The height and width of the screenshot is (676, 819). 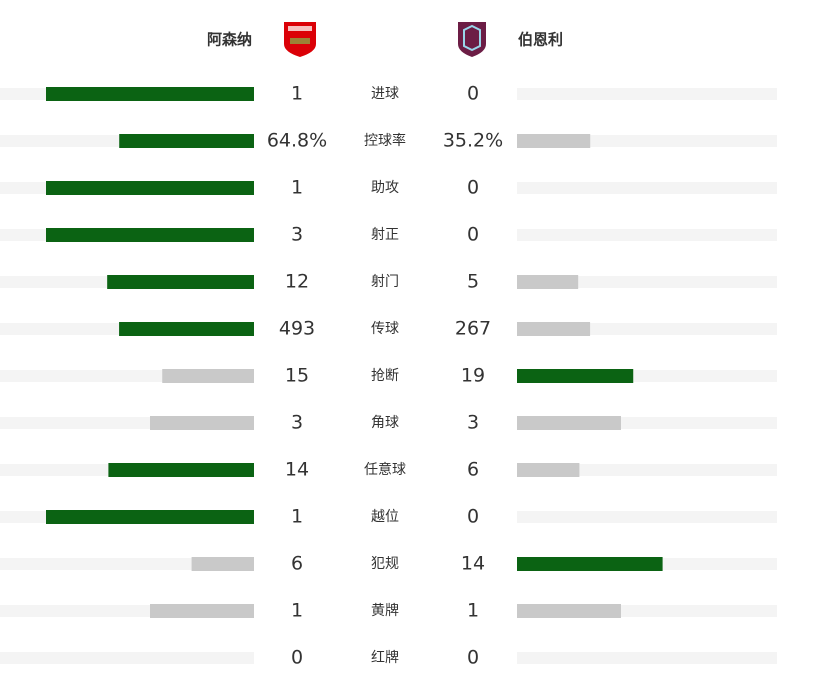 What do you see at coordinates (472, 39) in the screenshot?
I see `away-badge` at bounding box center [472, 39].